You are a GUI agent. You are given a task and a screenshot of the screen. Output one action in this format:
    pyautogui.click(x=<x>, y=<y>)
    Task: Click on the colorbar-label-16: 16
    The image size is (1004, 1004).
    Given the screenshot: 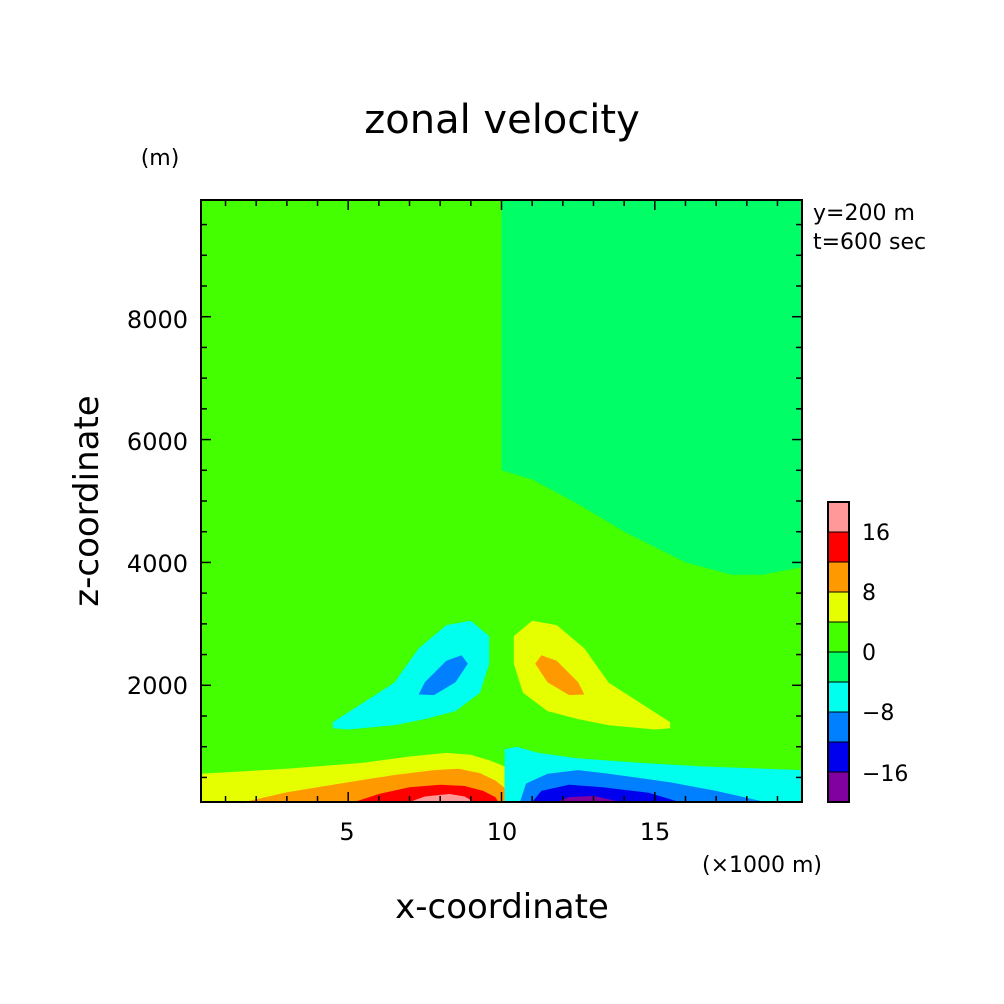 What is the action you would take?
    pyautogui.click(x=876, y=533)
    